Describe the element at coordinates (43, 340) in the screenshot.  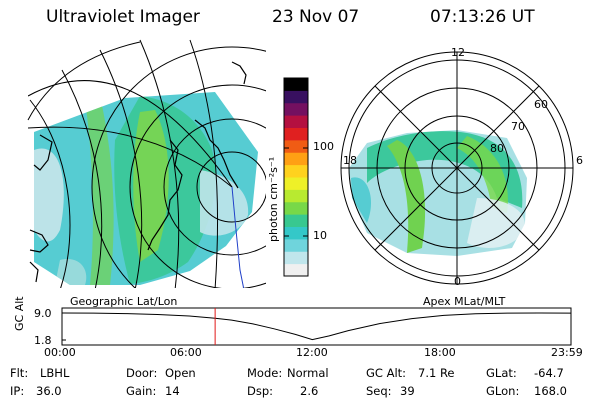
I see `altitude-ytick-1.8: 1.8` at that location.